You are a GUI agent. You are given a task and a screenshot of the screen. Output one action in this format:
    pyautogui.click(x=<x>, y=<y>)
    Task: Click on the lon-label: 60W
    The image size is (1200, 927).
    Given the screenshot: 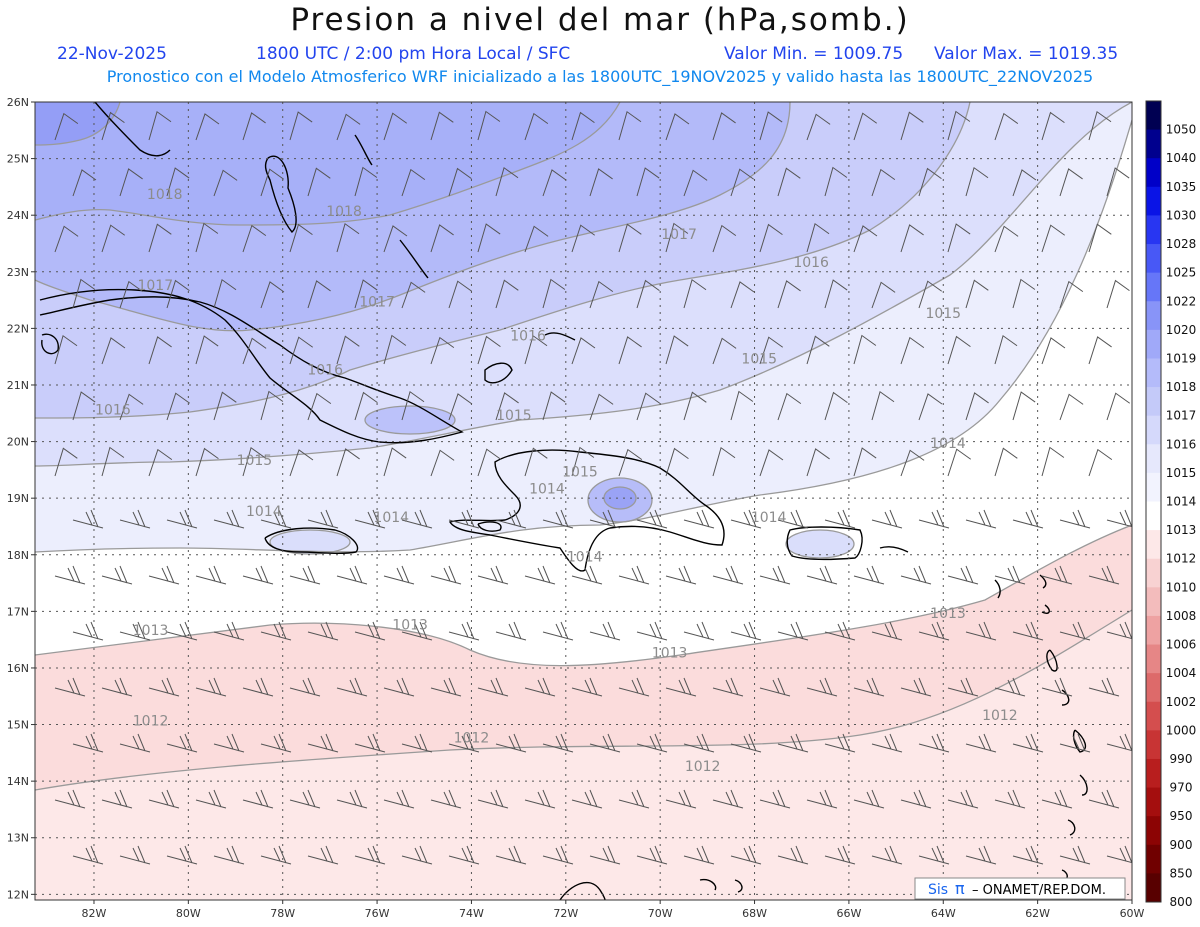 What is the action you would take?
    pyautogui.click(x=1132, y=913)
    